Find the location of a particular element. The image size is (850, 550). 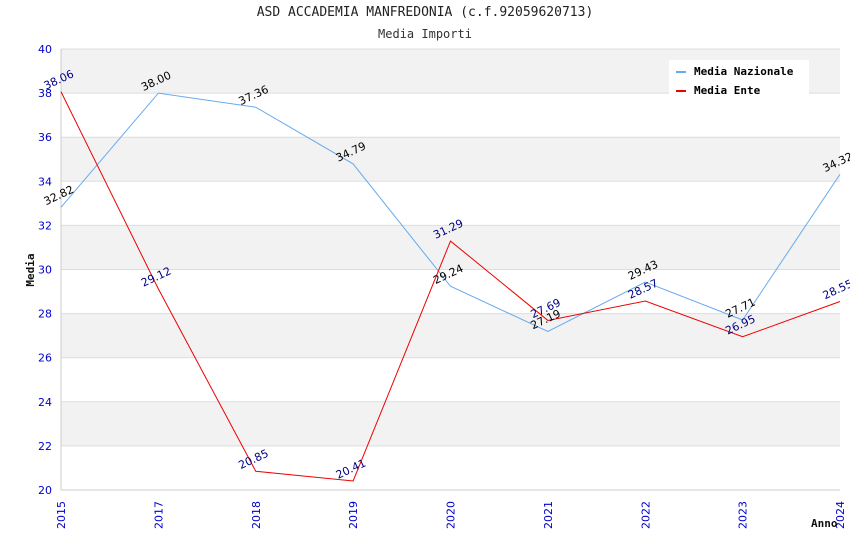

x-tick-label: 2015 is located at coordinates (61, 515).